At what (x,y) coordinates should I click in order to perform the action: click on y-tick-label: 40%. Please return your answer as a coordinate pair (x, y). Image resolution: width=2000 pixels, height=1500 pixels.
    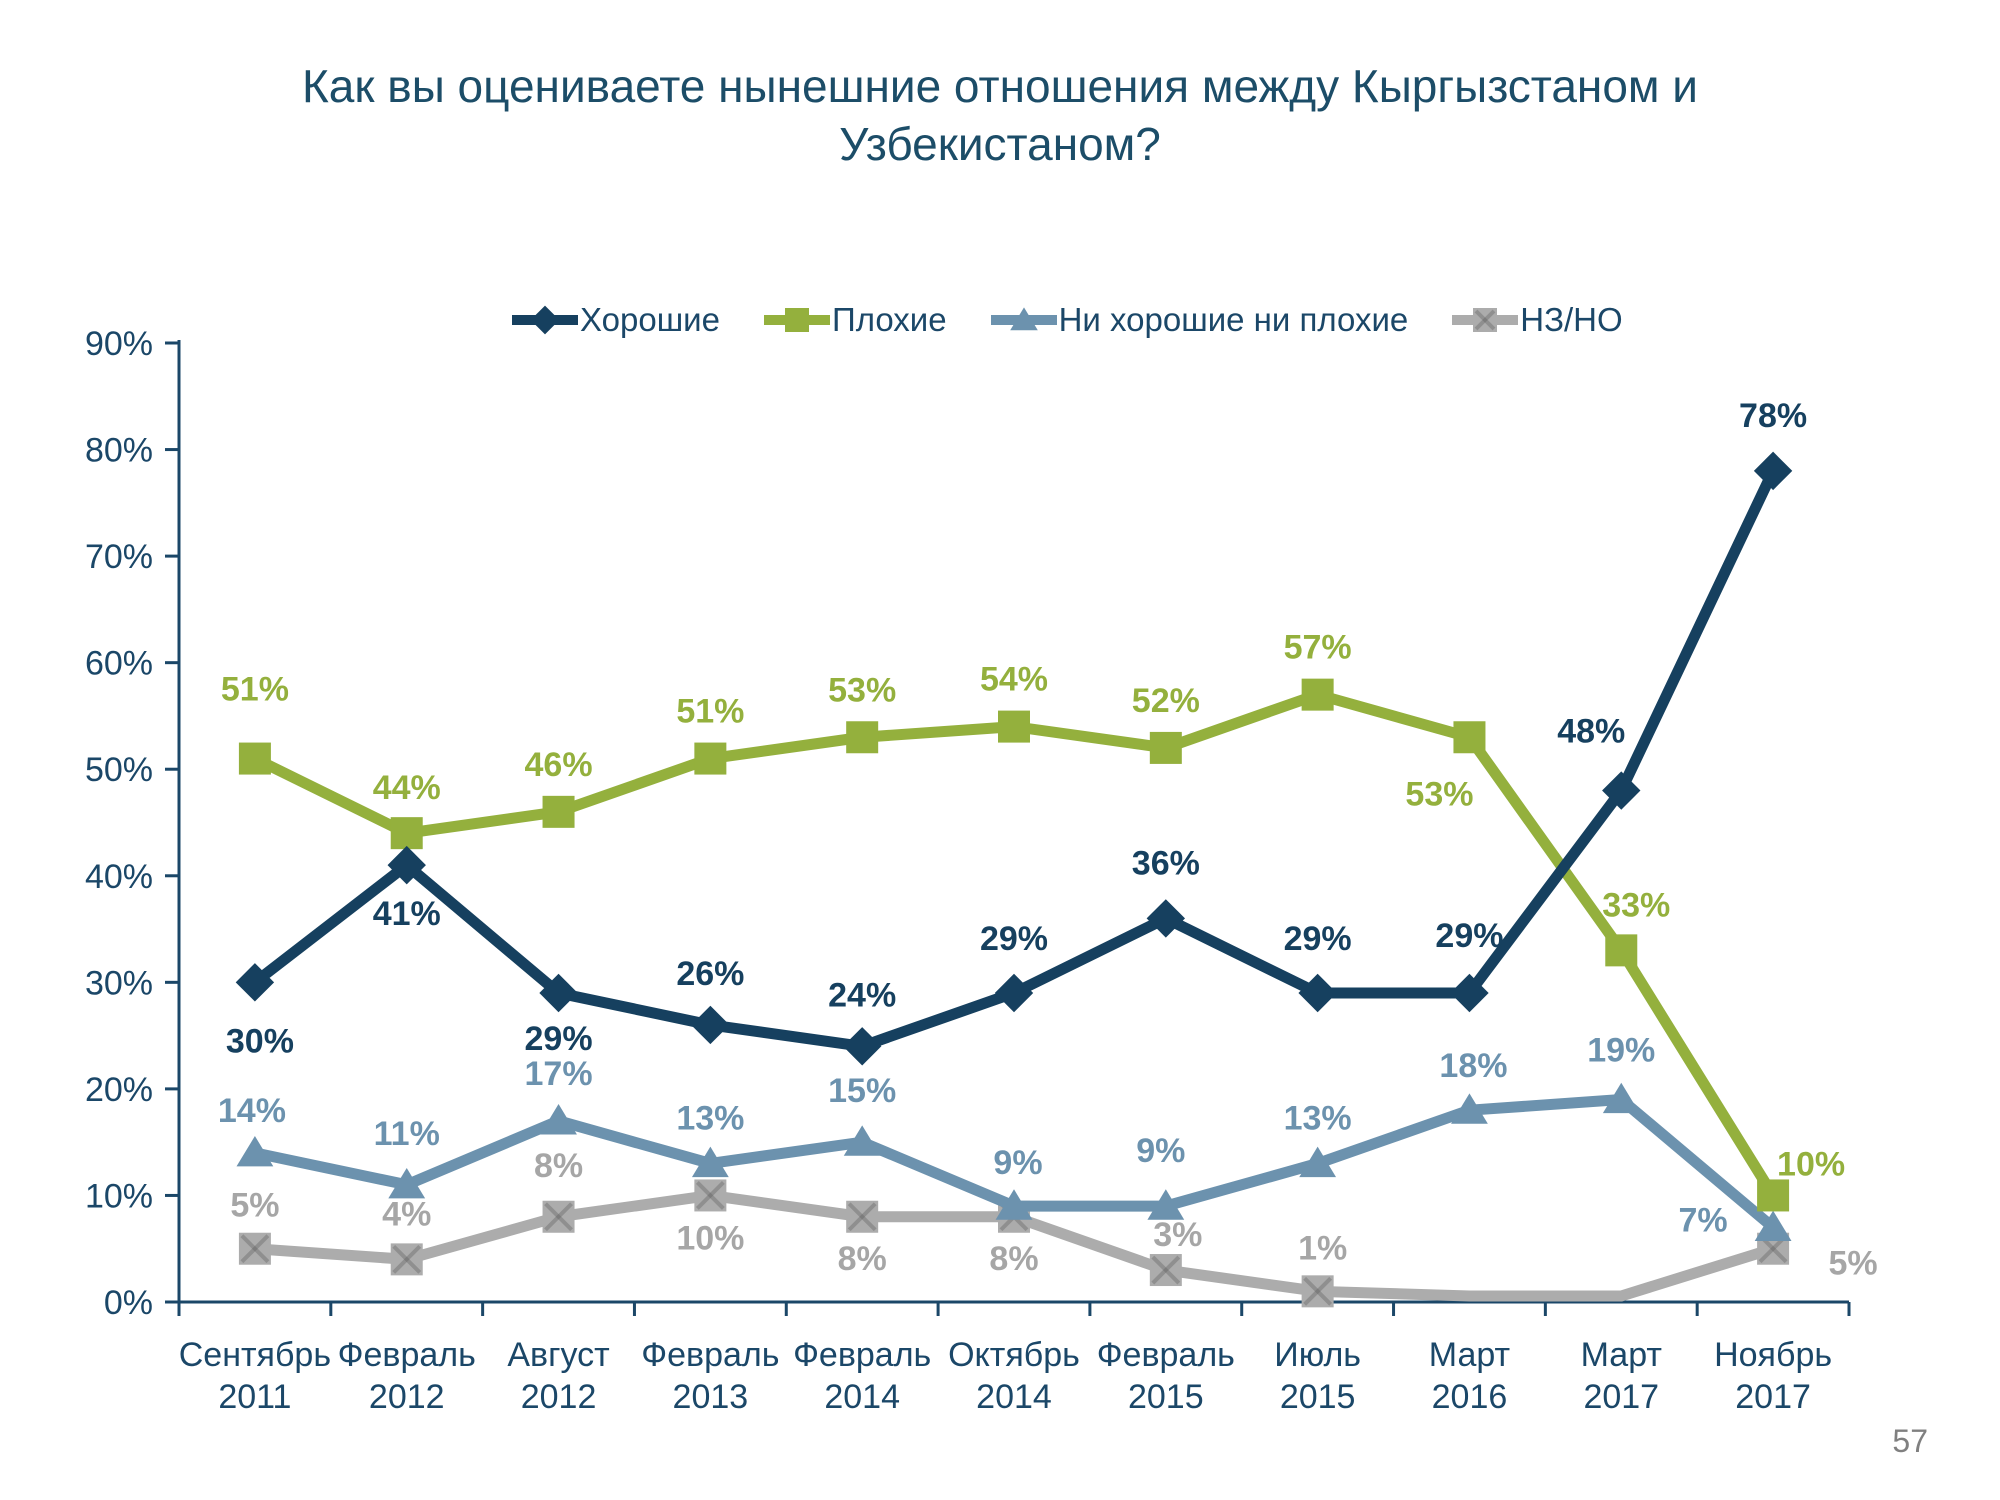
    Looking at the image, I should click on (119, 877).